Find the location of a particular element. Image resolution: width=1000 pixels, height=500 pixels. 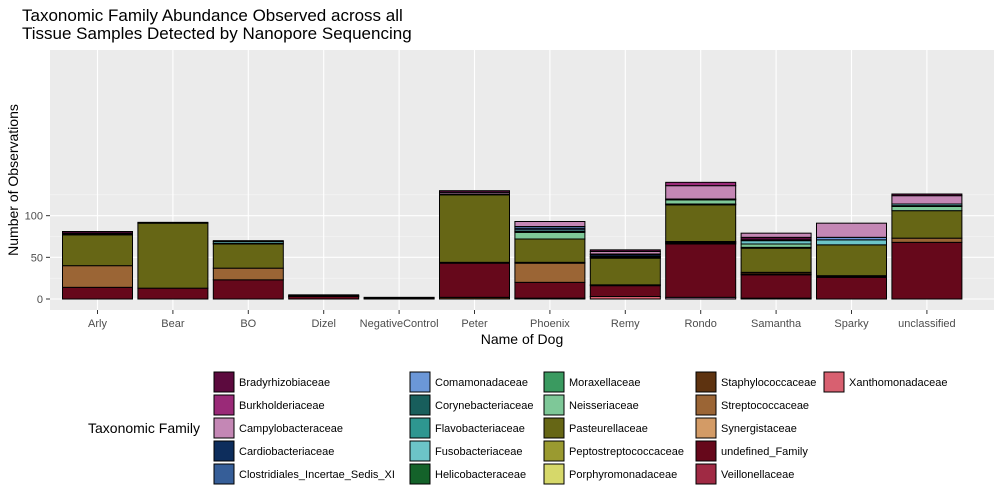

legend-label: Xanthomonadaceae is located at coordinates (898, 383).